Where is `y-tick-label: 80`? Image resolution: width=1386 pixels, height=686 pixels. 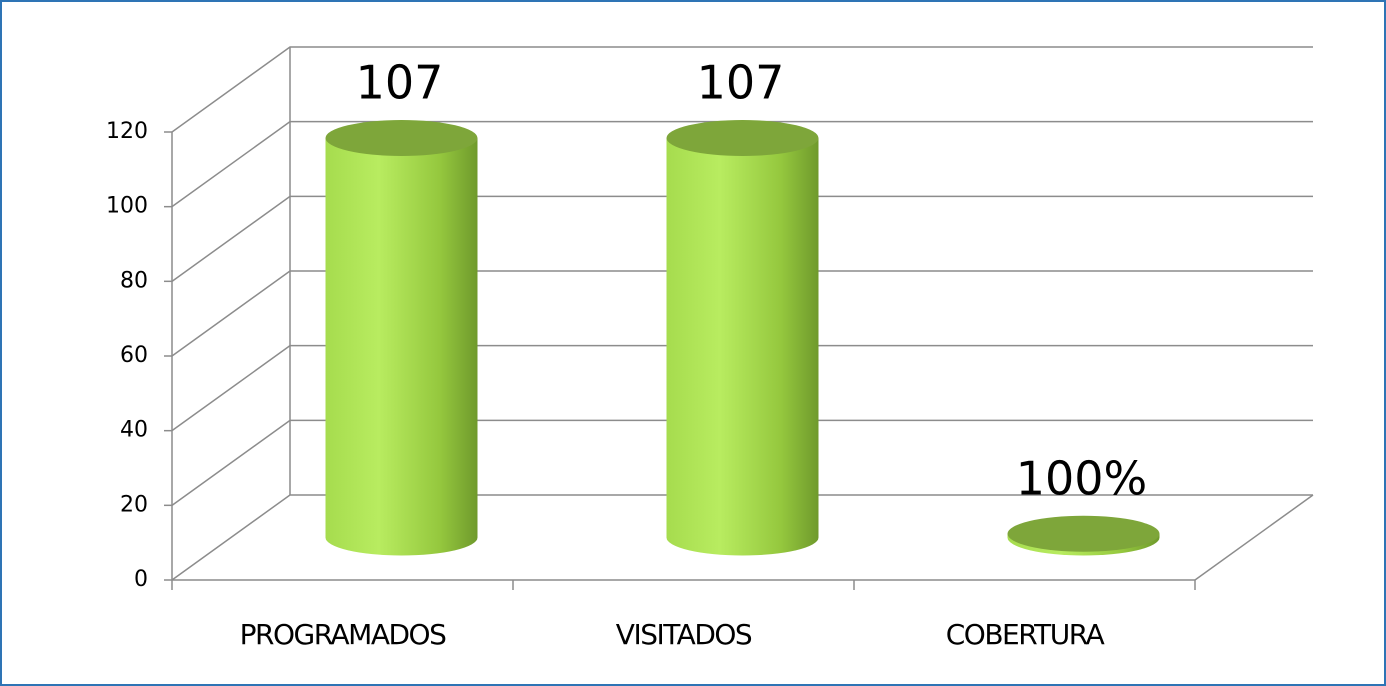
y-tick-label: 80 is located at coordinates (134, 280).